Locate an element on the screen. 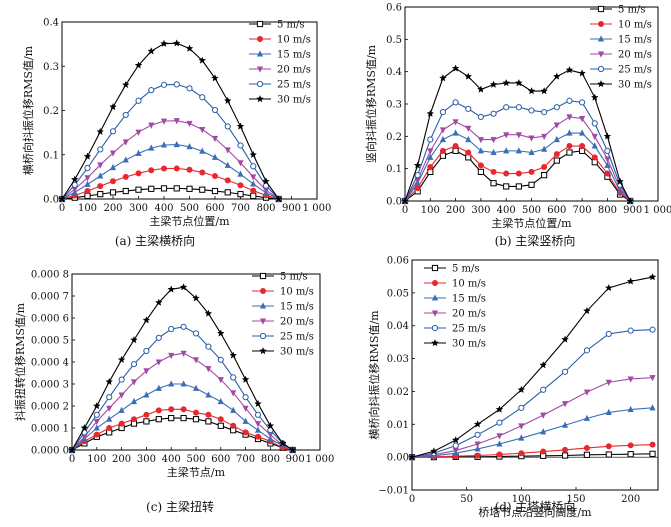 This screenshot has width=671, height=527. y-tick-label: 0.4 is located at coordinates (51, 23).